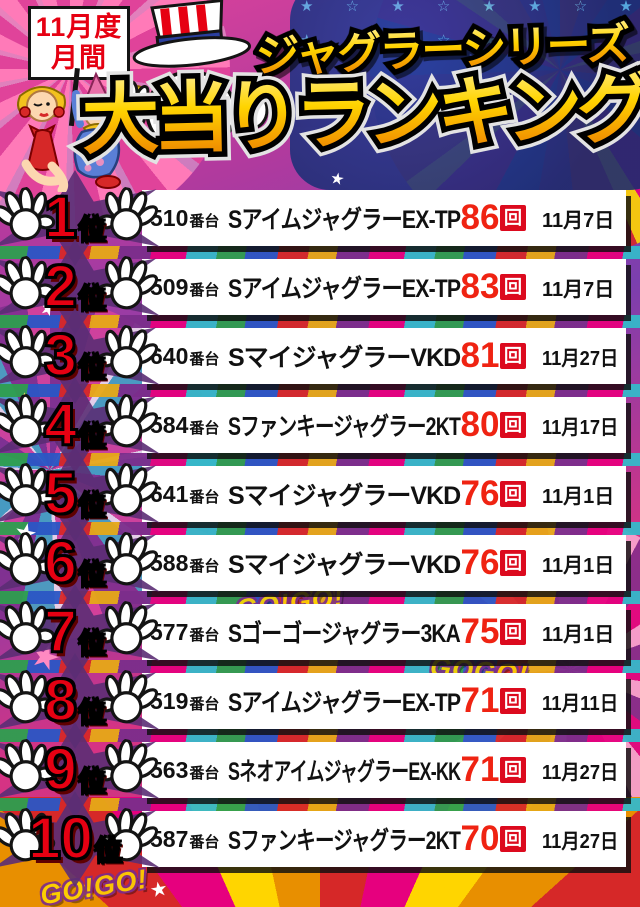 This screenshot has height=907, width=640. Describe the element at coordinates (480, 286) in the screenshot. I see `hit-count: 83` at that location.